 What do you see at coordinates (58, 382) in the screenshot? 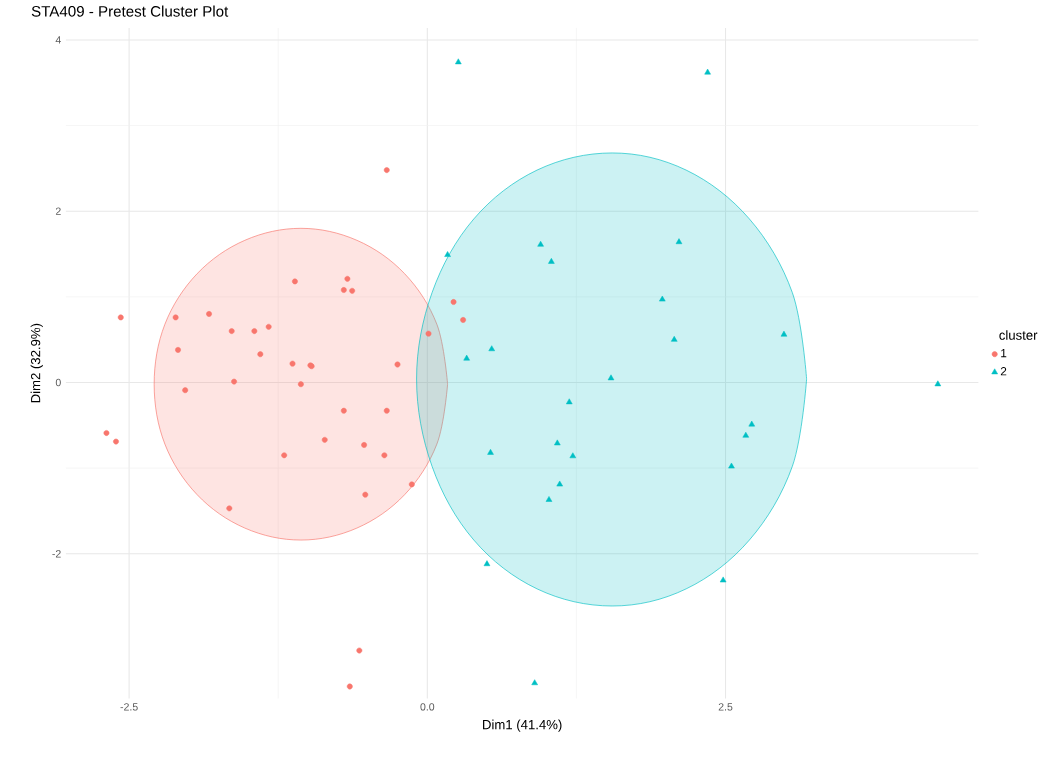
I see `y-tick-label: 0` at bounding box center [58, 382].